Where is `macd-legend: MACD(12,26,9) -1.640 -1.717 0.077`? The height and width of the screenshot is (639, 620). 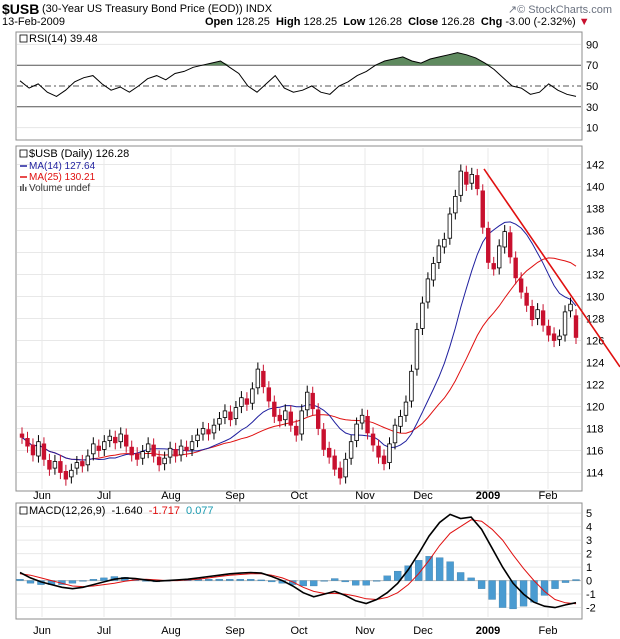
macd-legend: MACD(12,26,9) -1.640 -1.717 0.077 is located at coordinates (116, 511).